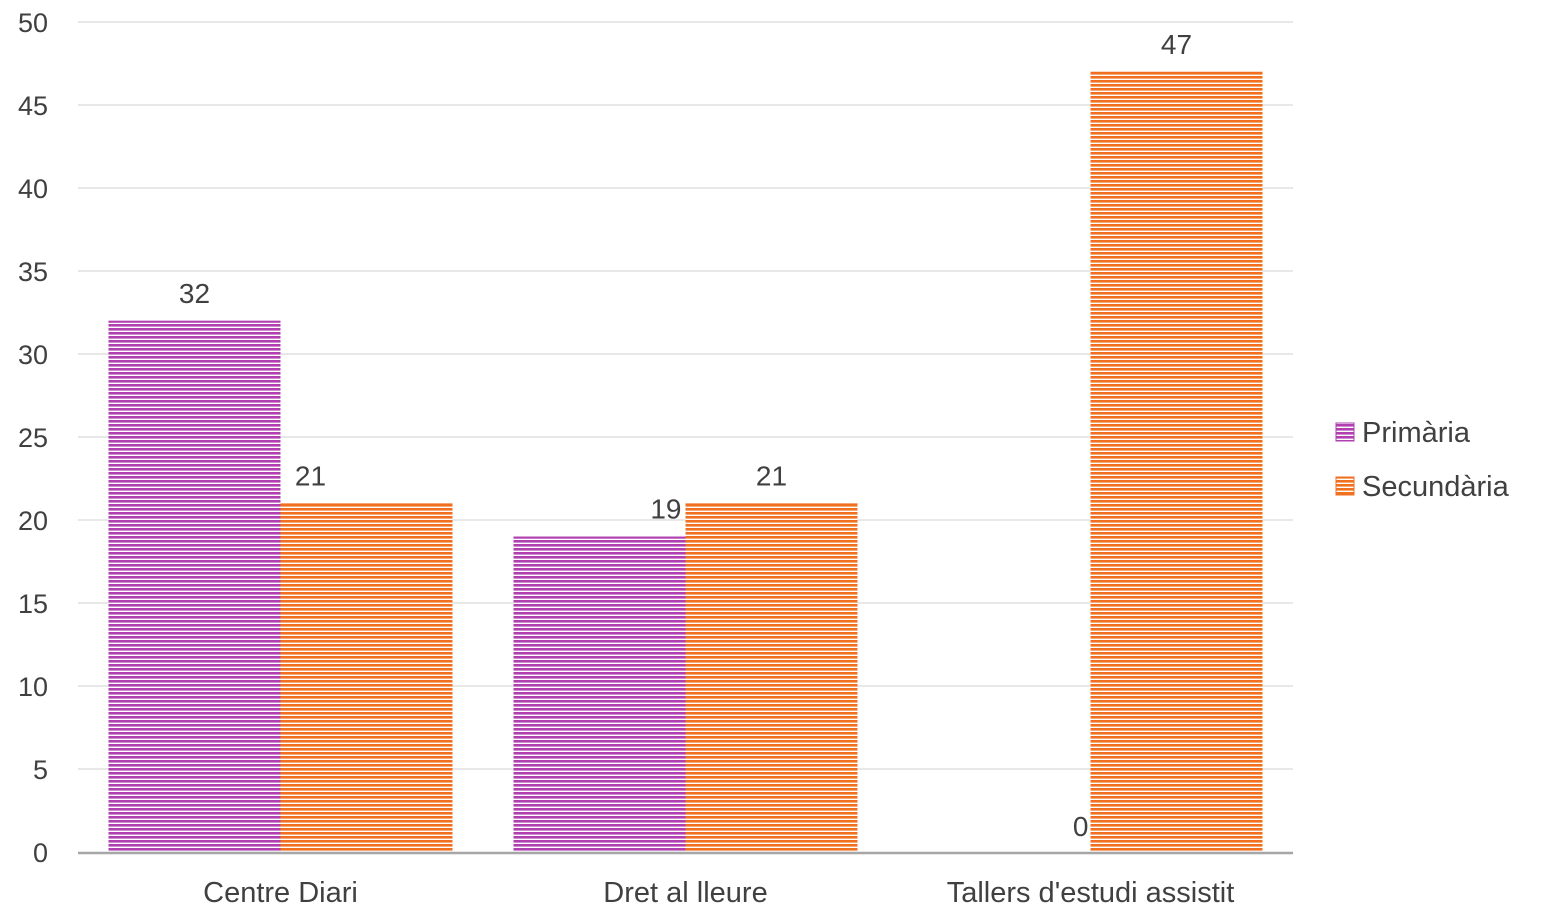 The image size is (1550, 910). What do you see at coordinates (33, 106) in the screenshot?
I see `y-tick-label: 45` at bounding box center [33, 106].